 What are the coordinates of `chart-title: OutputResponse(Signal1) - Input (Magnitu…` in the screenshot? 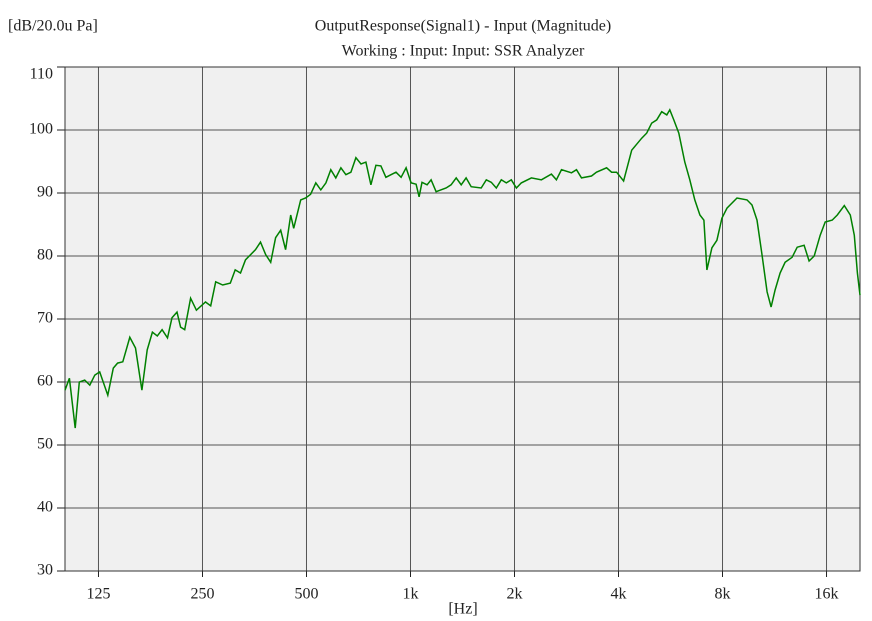 It's located at (463, 26).